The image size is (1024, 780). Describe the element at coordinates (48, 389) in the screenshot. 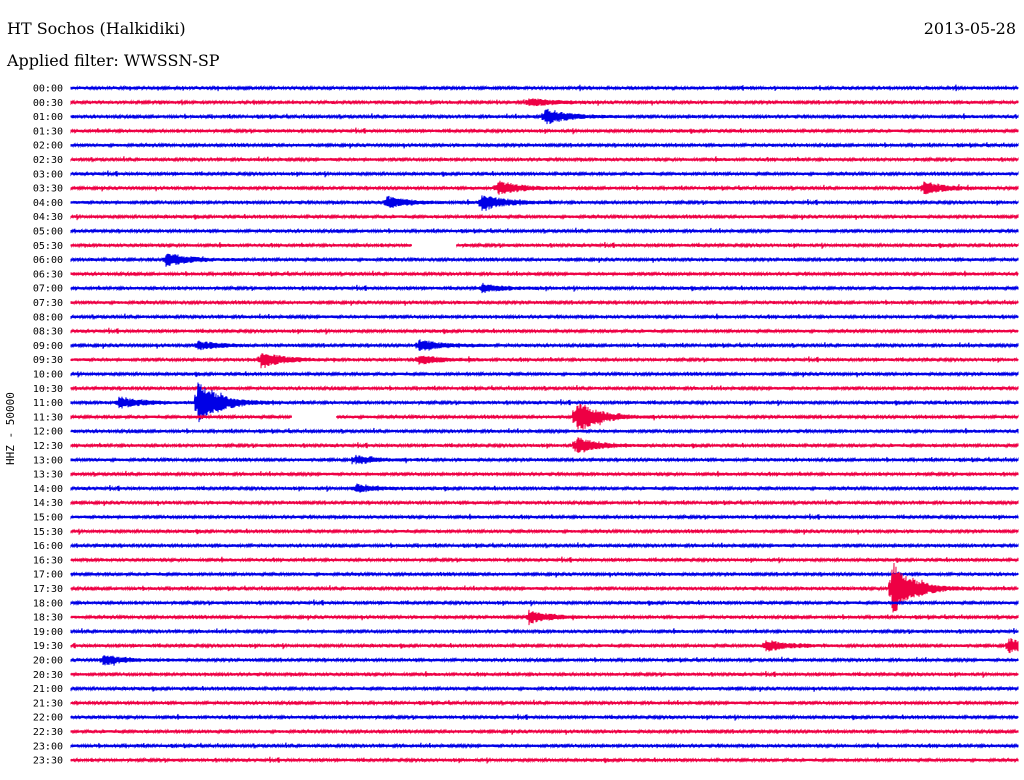

I see `time-tick-label: 10:30` at that location.